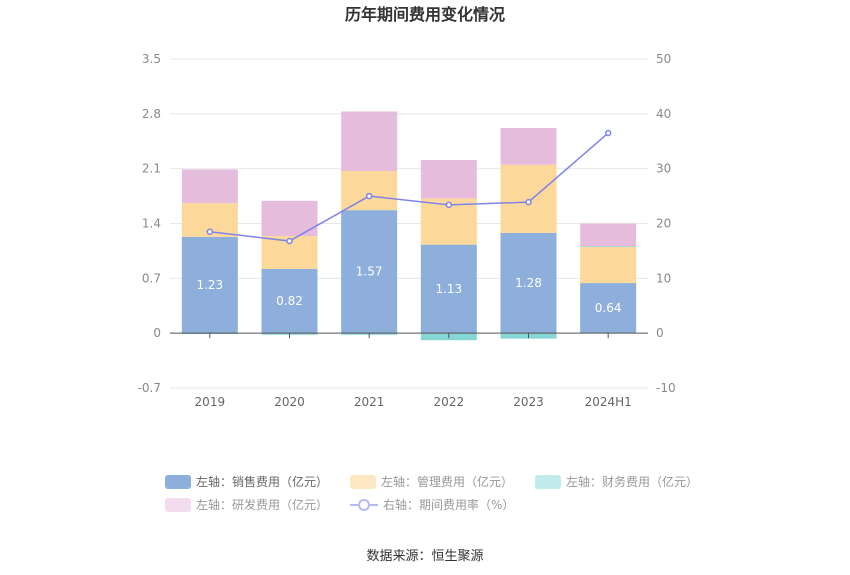  I want to click on left-tick-label: 1.4, so click(151, 224).